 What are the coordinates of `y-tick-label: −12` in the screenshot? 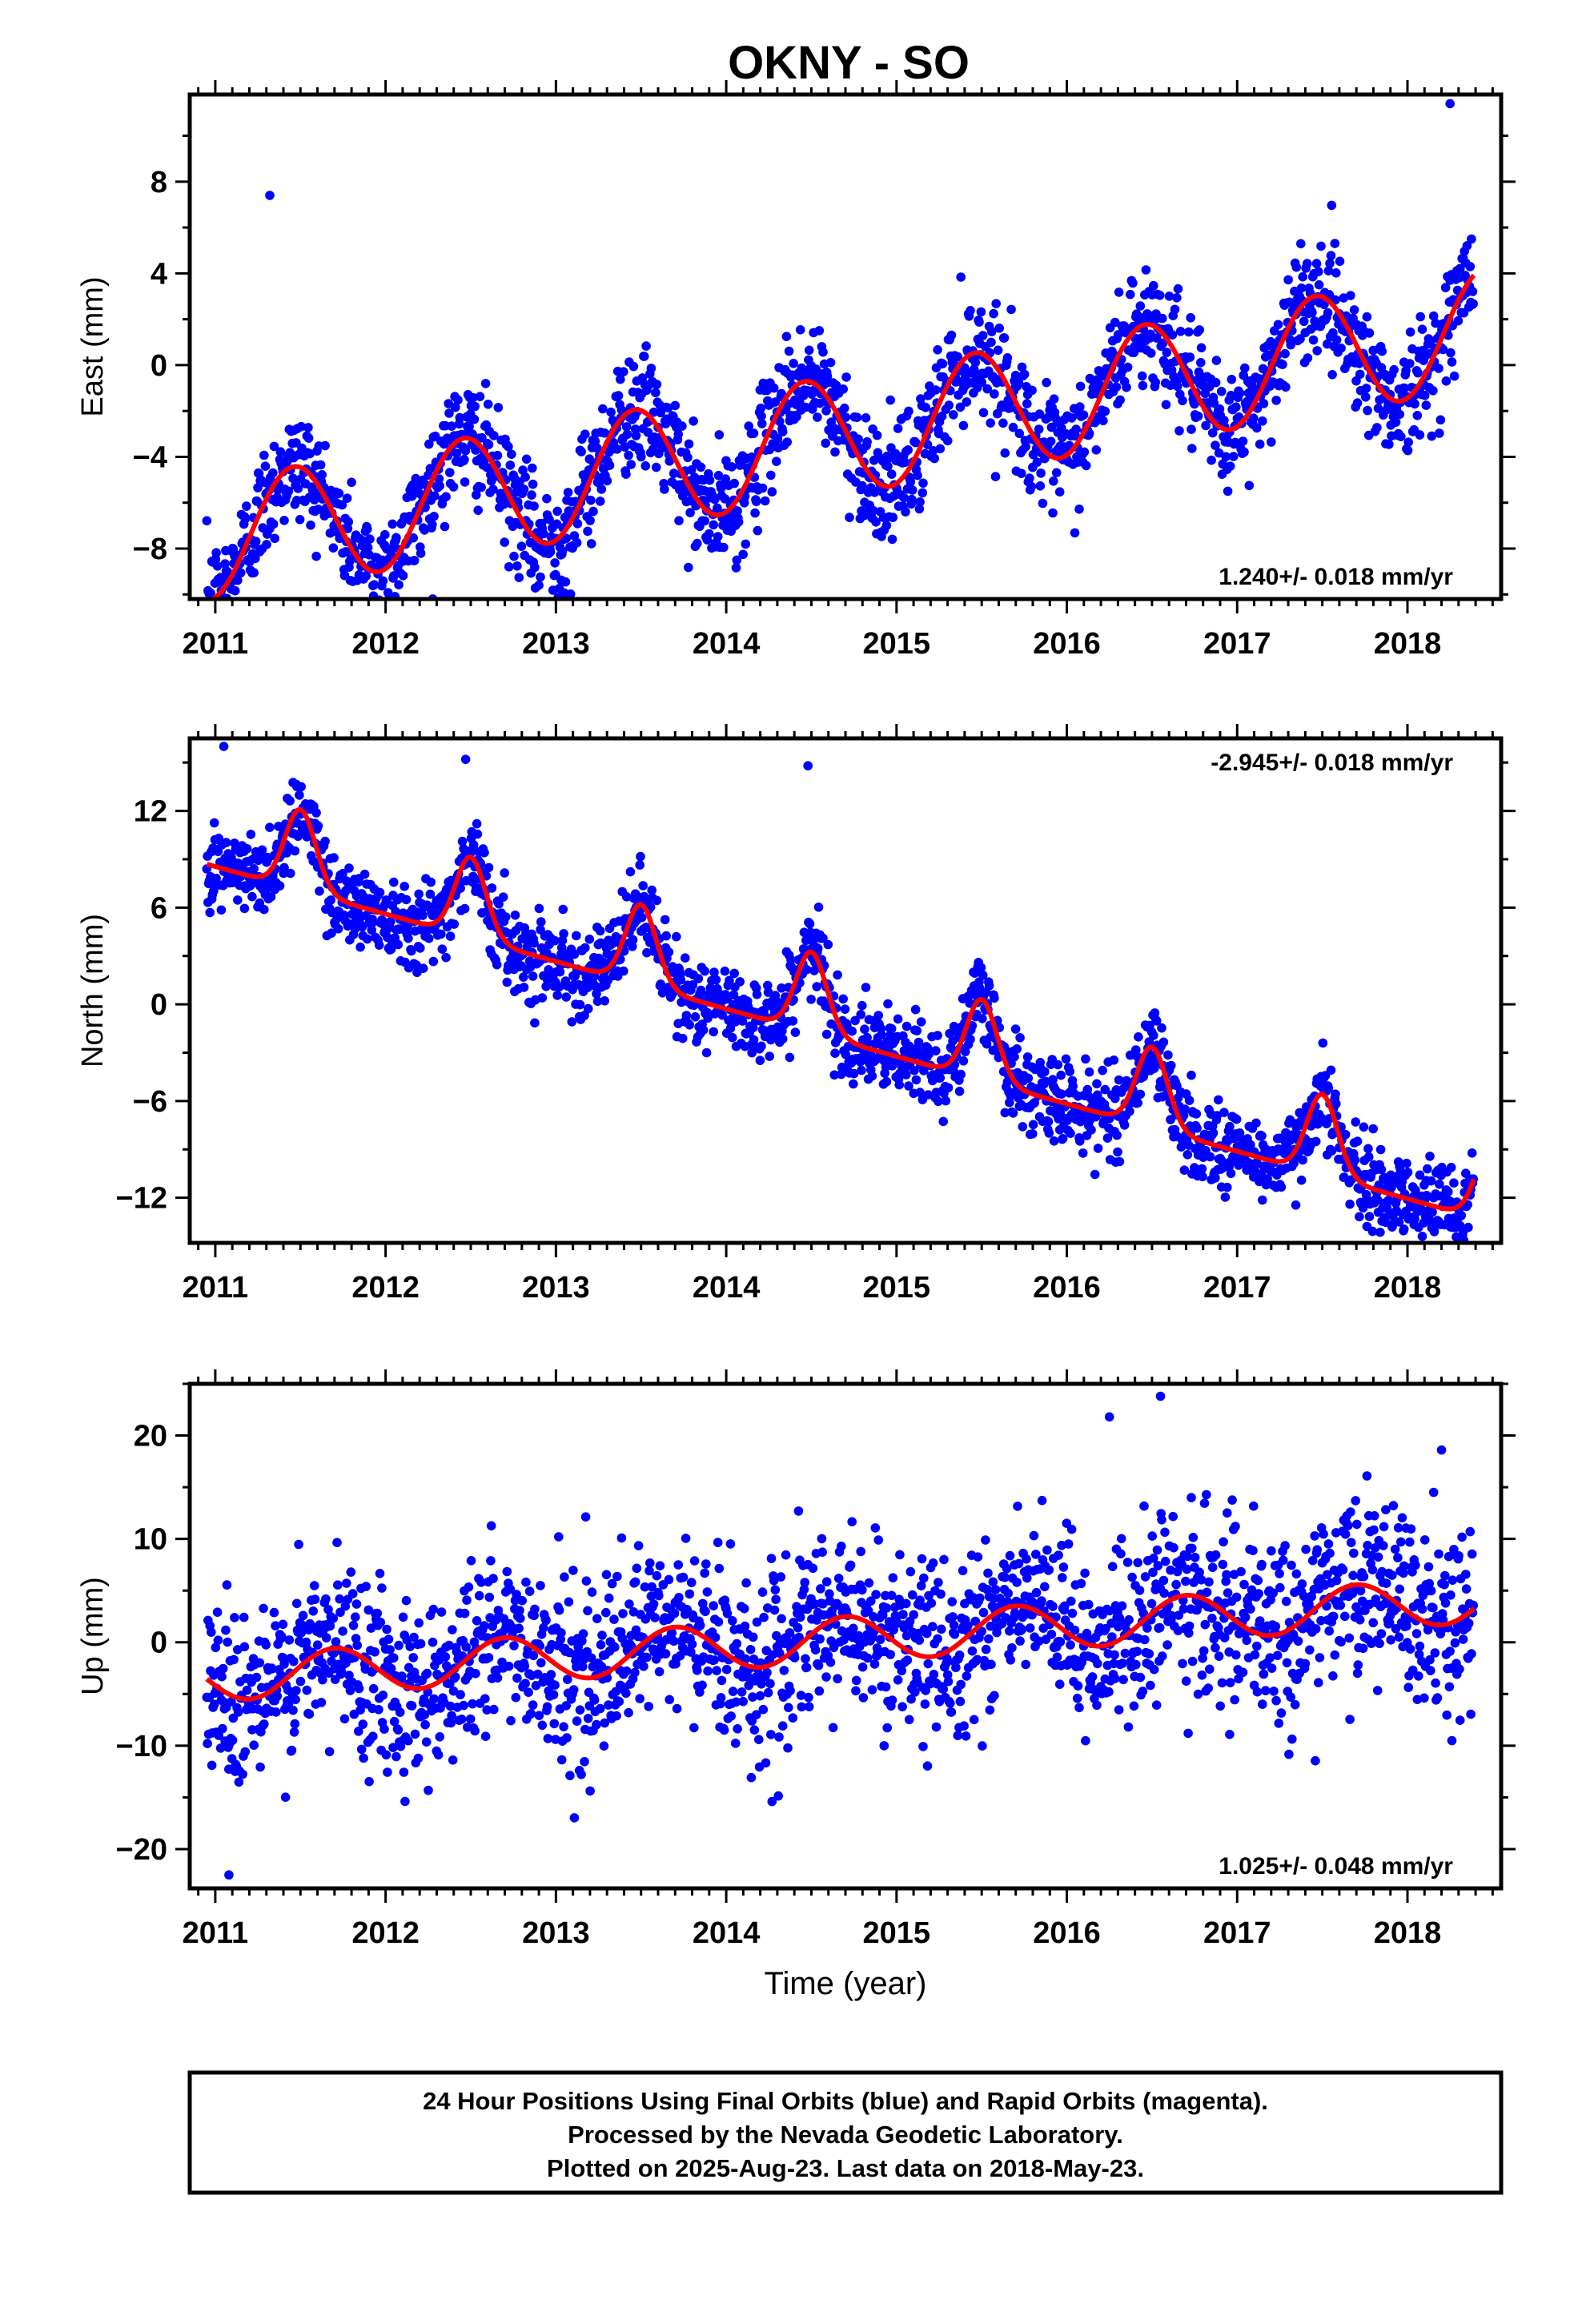 It's located at (141, 1199).